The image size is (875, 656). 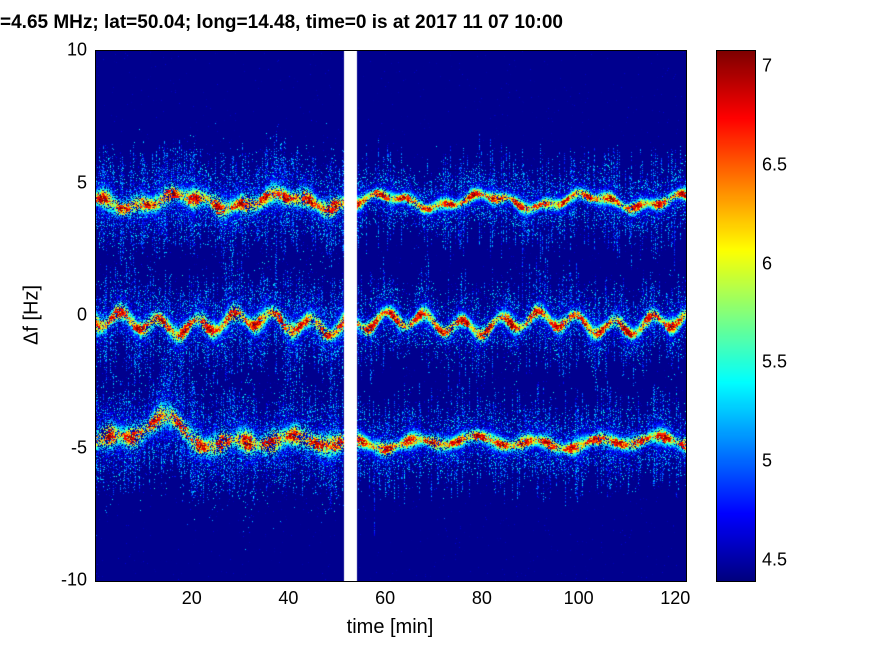 I want to click on y-tick-label: 5, so click(x=81, y=182).